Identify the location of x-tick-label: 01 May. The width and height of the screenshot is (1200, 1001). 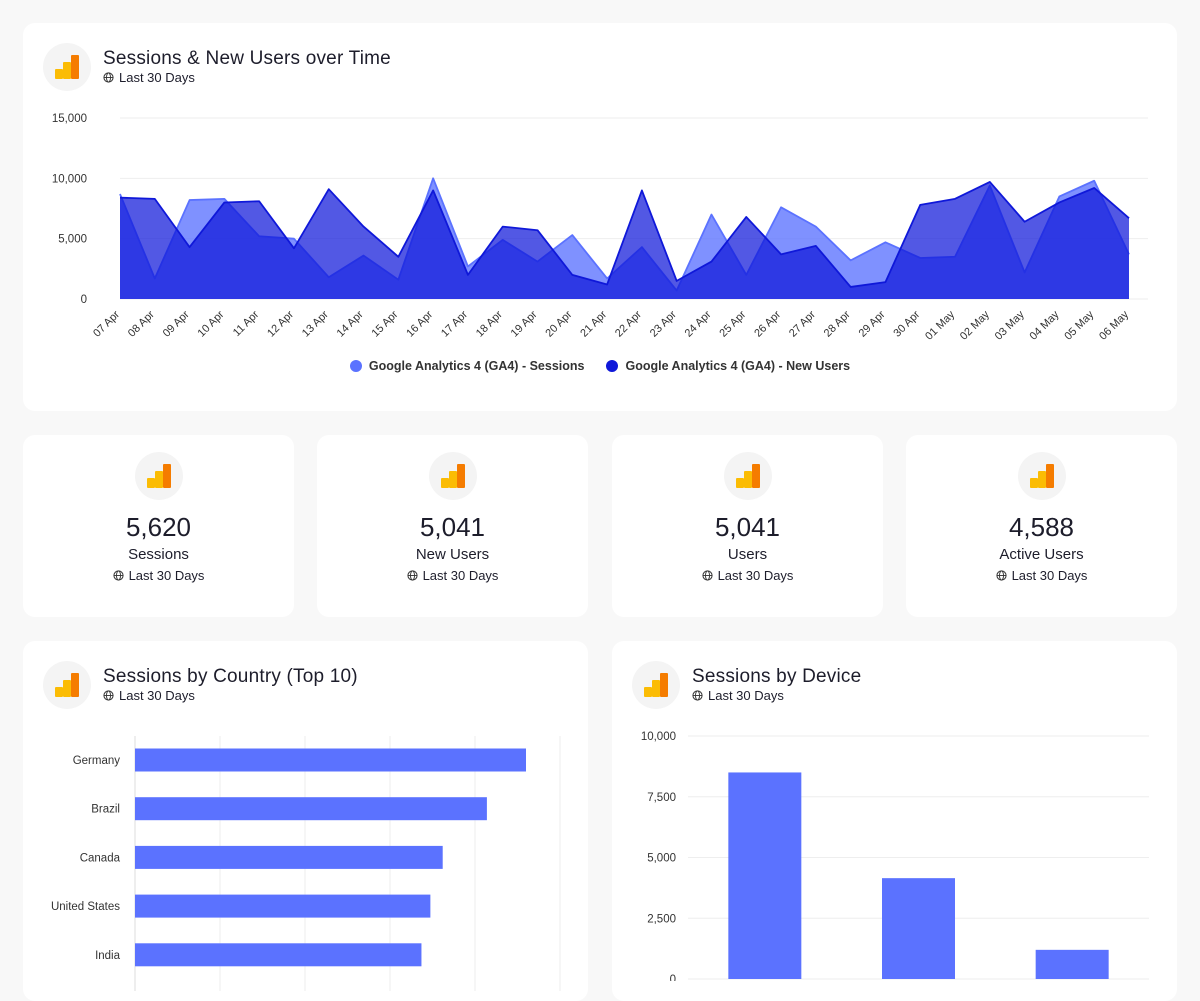
(940, 325).